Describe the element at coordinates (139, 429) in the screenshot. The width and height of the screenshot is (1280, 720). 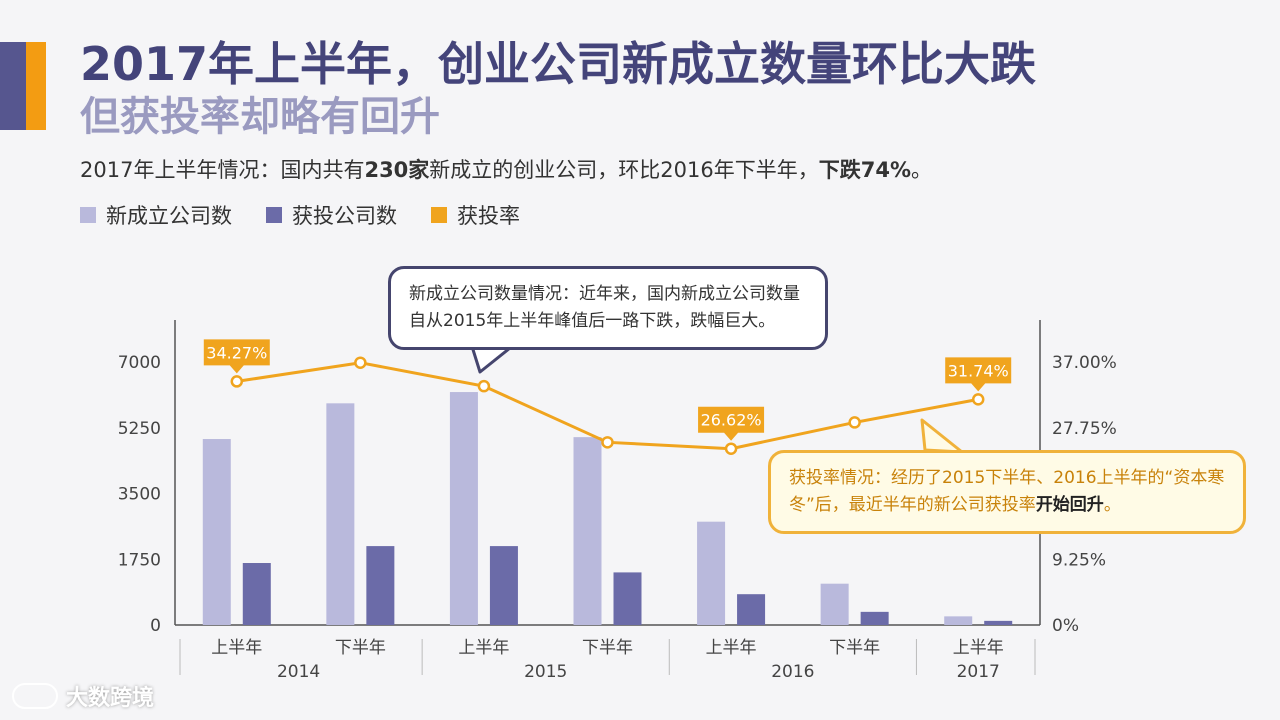
I see `y-left-tick-label: 5250` at that location.